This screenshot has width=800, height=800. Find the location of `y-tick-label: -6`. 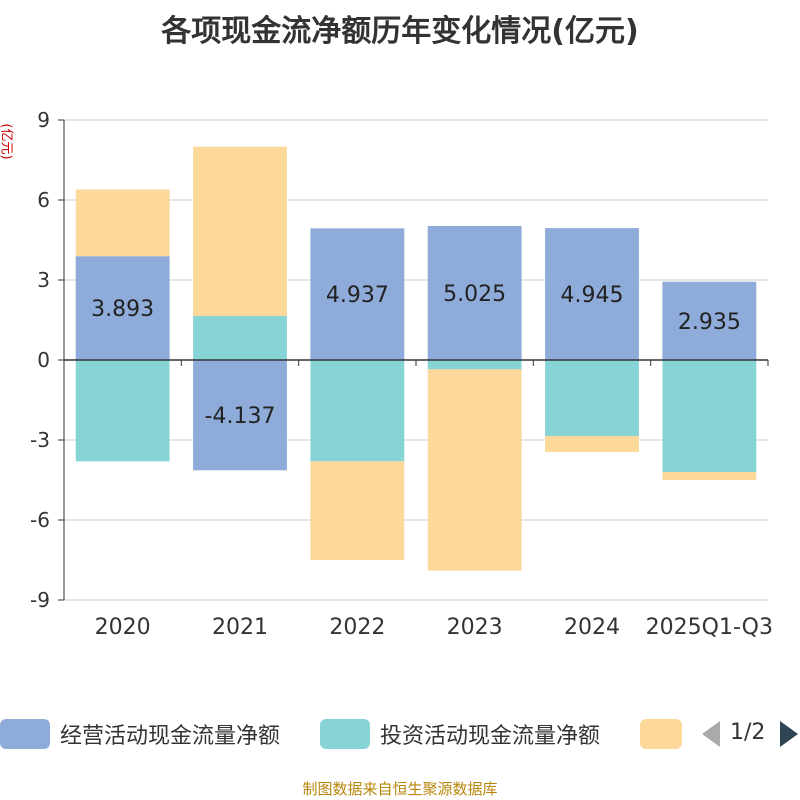

y-tick-label: -6 is located at coordinates (40, 520).